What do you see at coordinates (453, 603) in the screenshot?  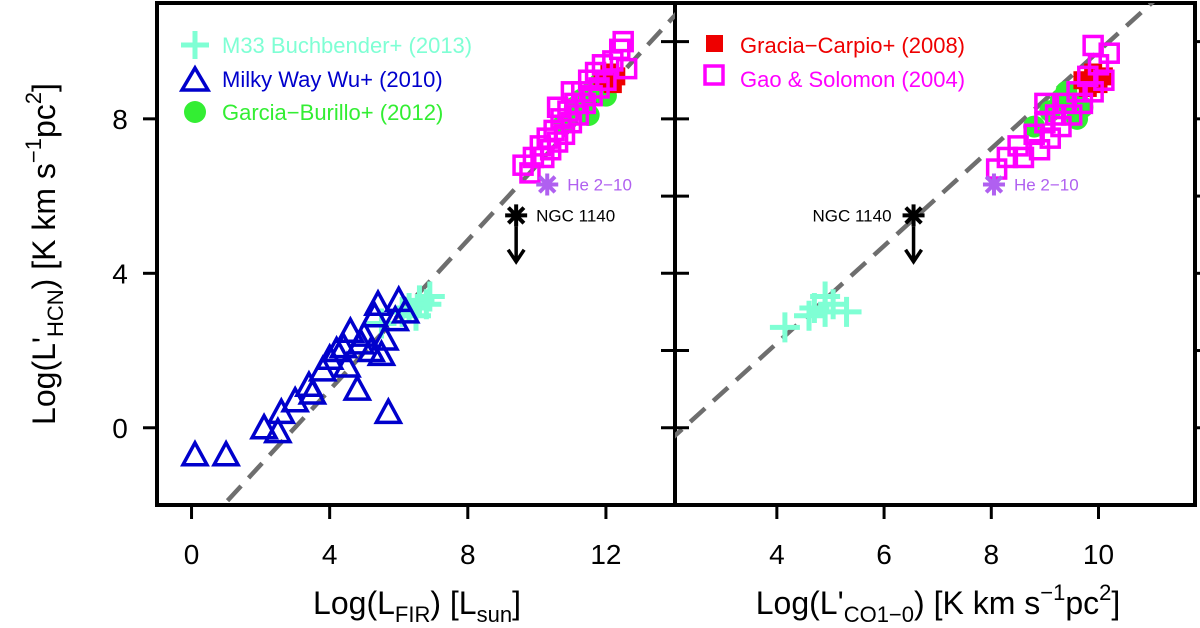 I see `left-x-label-mid: ) [L` at bounding box center [453, 603].